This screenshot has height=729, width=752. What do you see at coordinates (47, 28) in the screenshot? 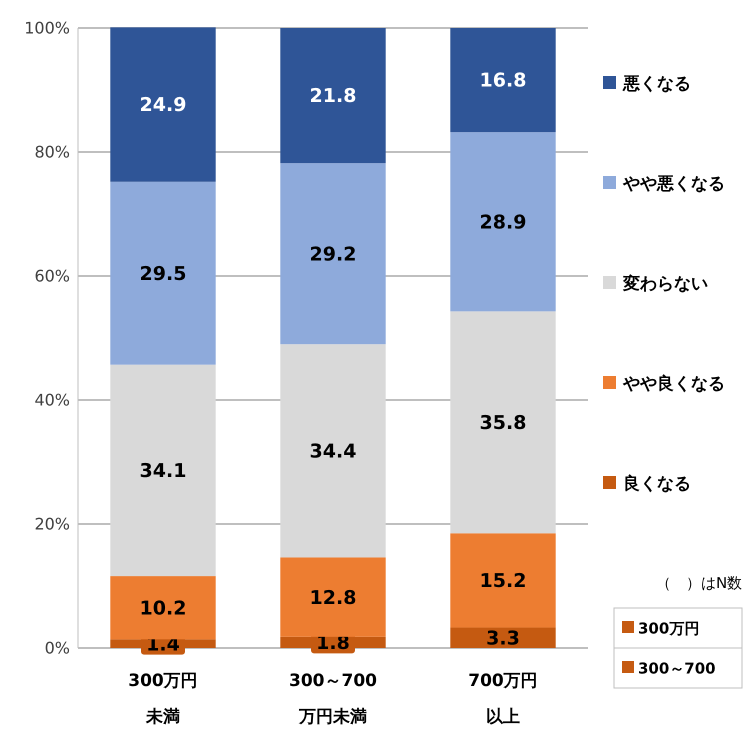
I see `y-tick-label: 100%` at bounding box center [47, 28].